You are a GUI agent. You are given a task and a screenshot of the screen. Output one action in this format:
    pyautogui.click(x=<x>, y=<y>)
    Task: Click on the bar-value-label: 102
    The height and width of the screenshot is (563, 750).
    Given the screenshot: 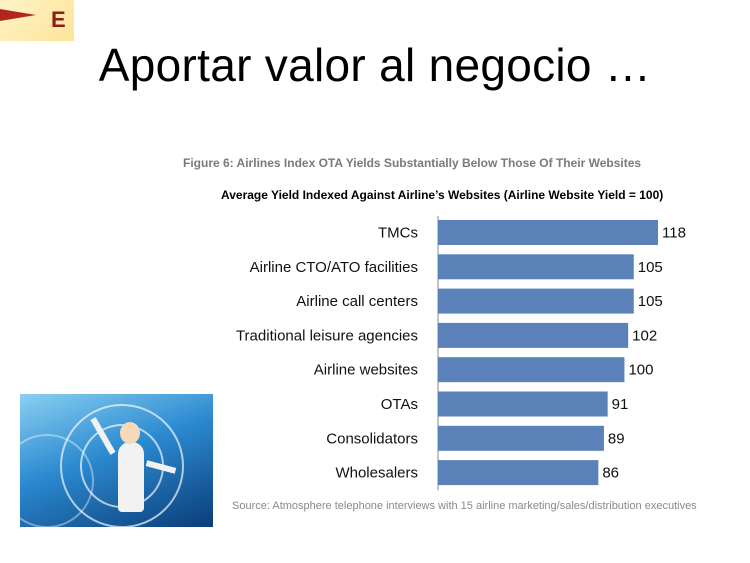 What is the action you would take?
    pyautogui.click(x=644, y=335)
    